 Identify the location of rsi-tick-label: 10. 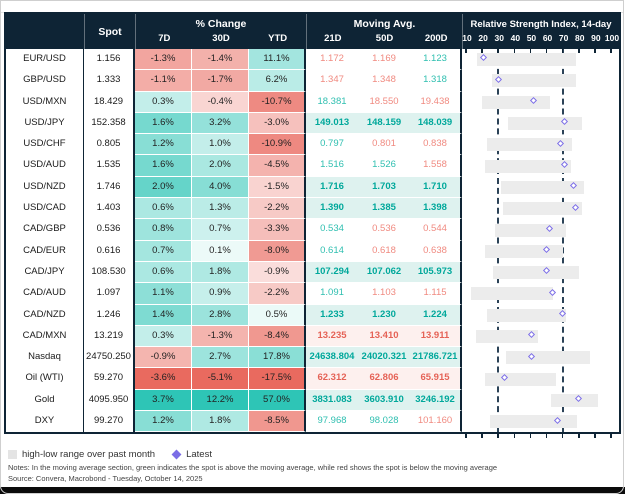
(467, 38).